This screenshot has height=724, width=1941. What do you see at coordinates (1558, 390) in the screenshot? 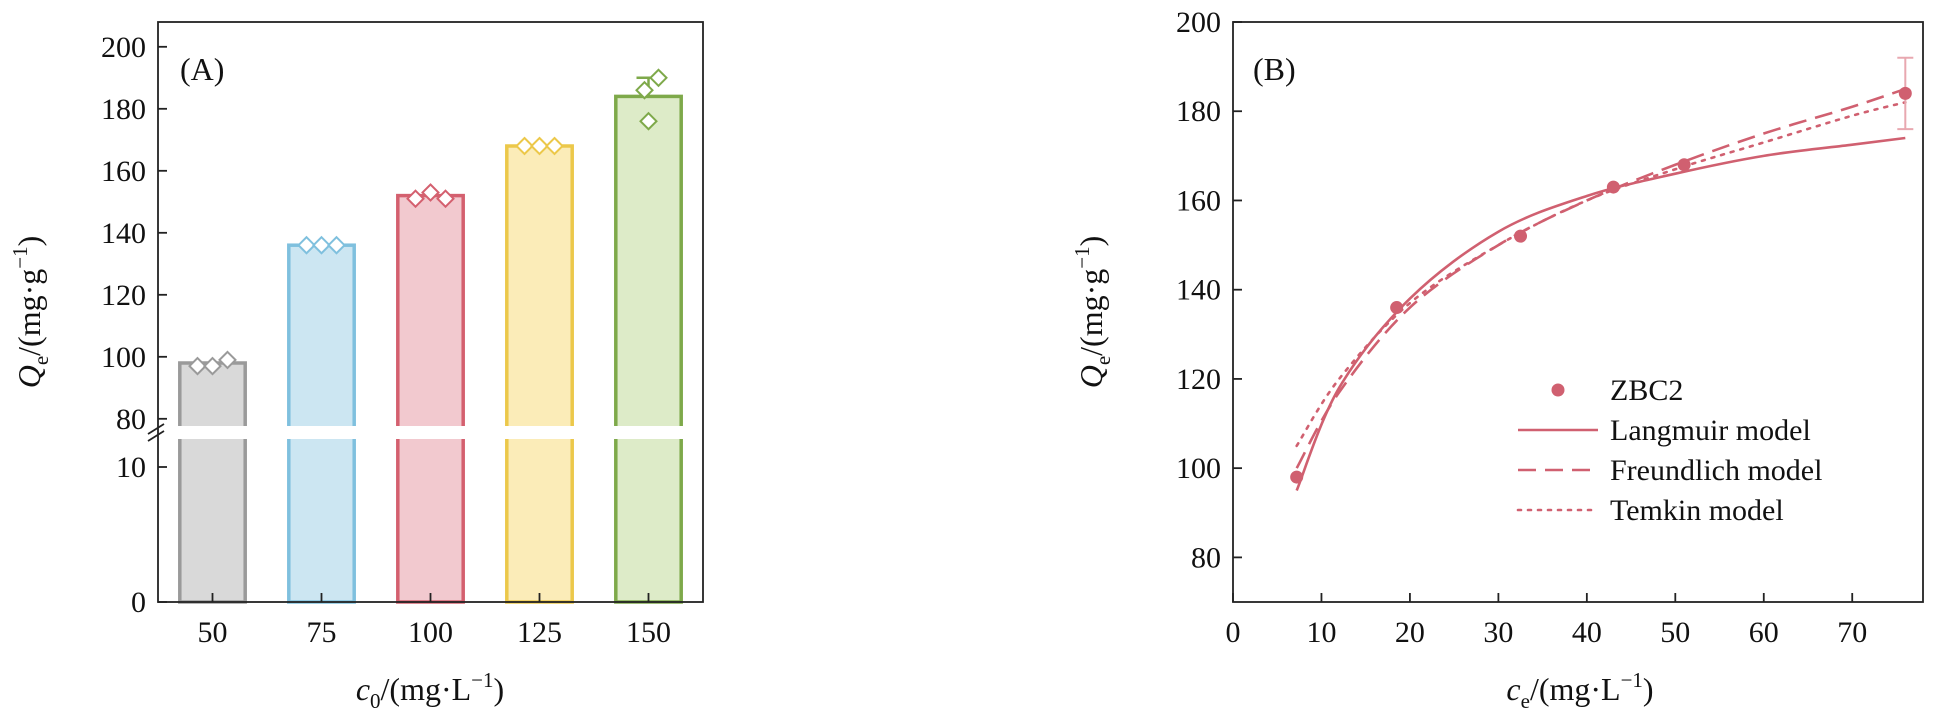
I see `legend-marker` at bounding box center [1558, 390].